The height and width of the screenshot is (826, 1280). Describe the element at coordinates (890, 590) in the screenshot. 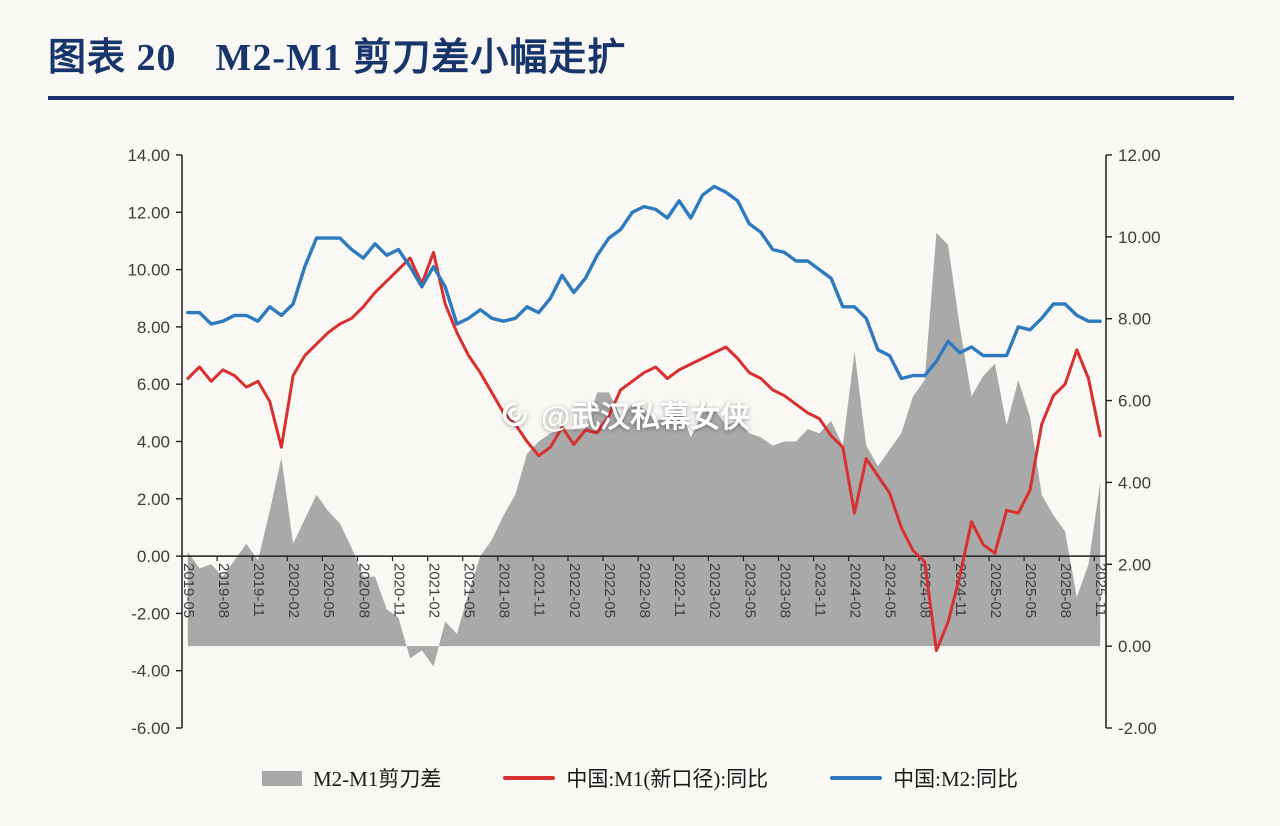

I see `svg-text: 2024-05` at that location.